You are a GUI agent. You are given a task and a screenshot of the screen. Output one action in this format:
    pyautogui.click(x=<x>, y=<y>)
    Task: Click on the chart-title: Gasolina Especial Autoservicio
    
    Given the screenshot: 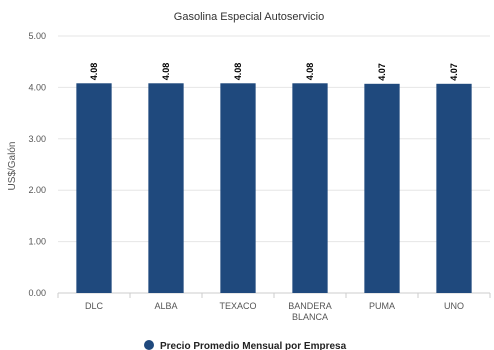 What is the action you would take?
    pyautogui.click(x=249, y=17)
    